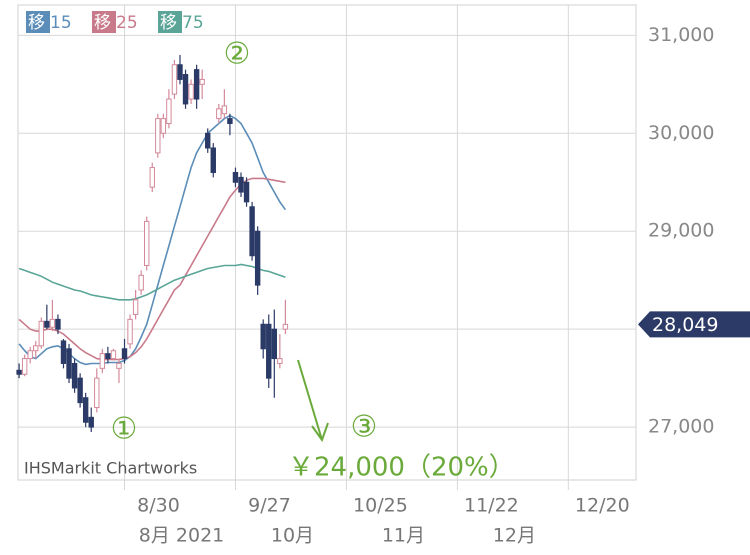  I want to click on month-label: 10月, so click(292, 536).